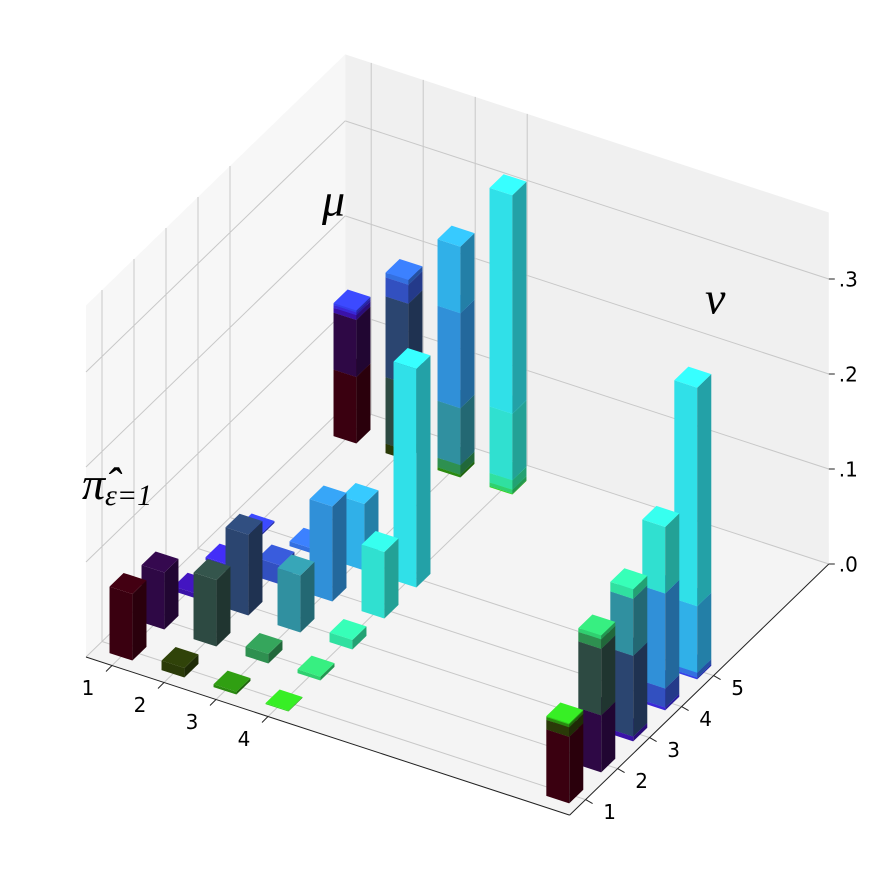 The height and width of the screenshot is (884, 884). I want to click on y-tick-label: 3, so click(673, 750).